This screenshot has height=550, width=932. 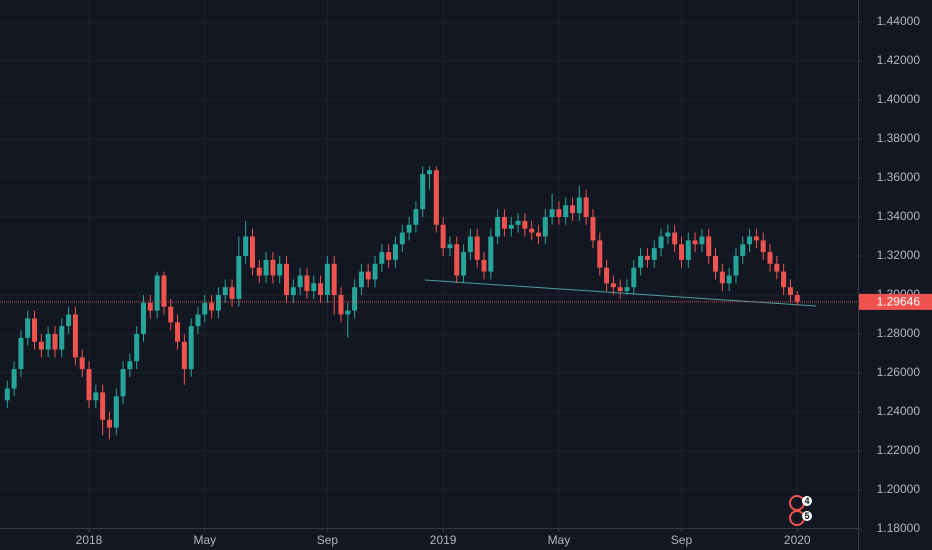 What do you see at coordinates (899, 372) in the screenshot?
I see `y-tick-label: 1.26000` at bounding box center [899, 372].